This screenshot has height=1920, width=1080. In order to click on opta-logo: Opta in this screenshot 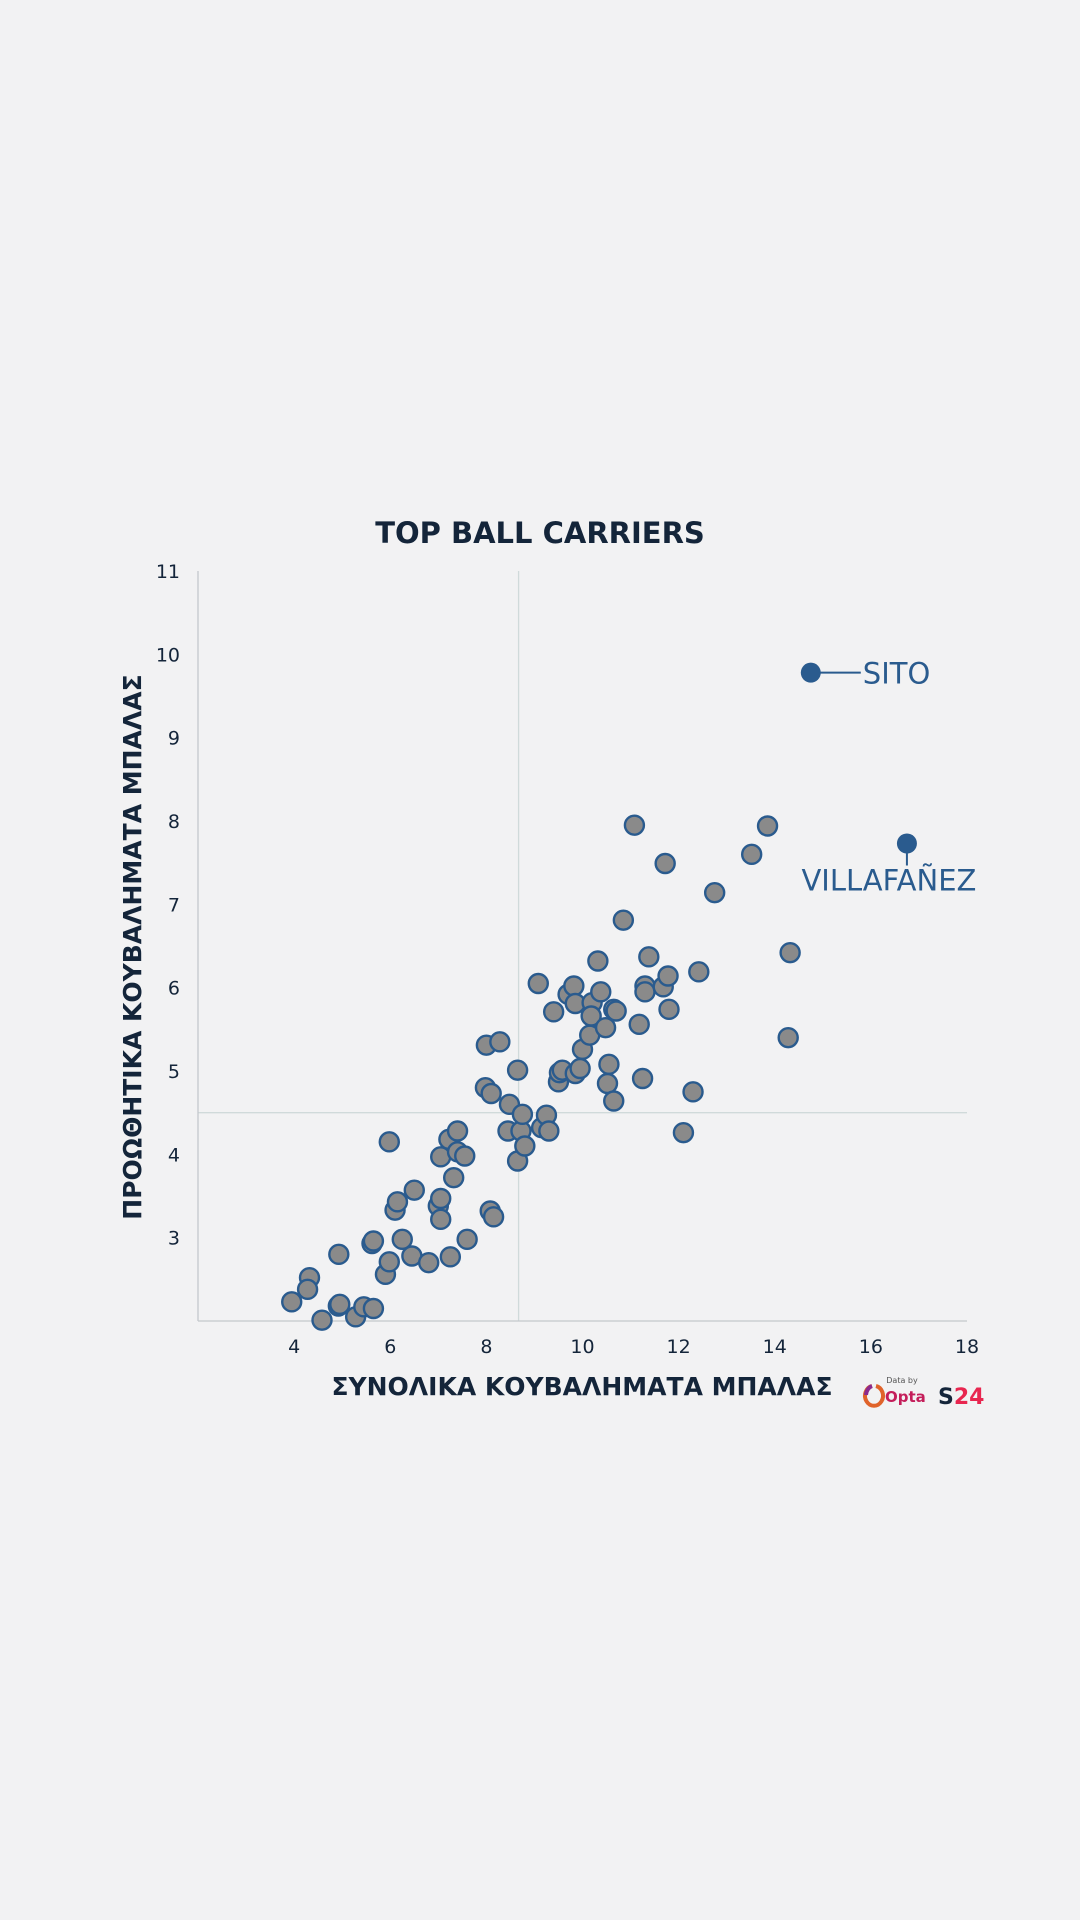, I will do `click(894, 1396)`.